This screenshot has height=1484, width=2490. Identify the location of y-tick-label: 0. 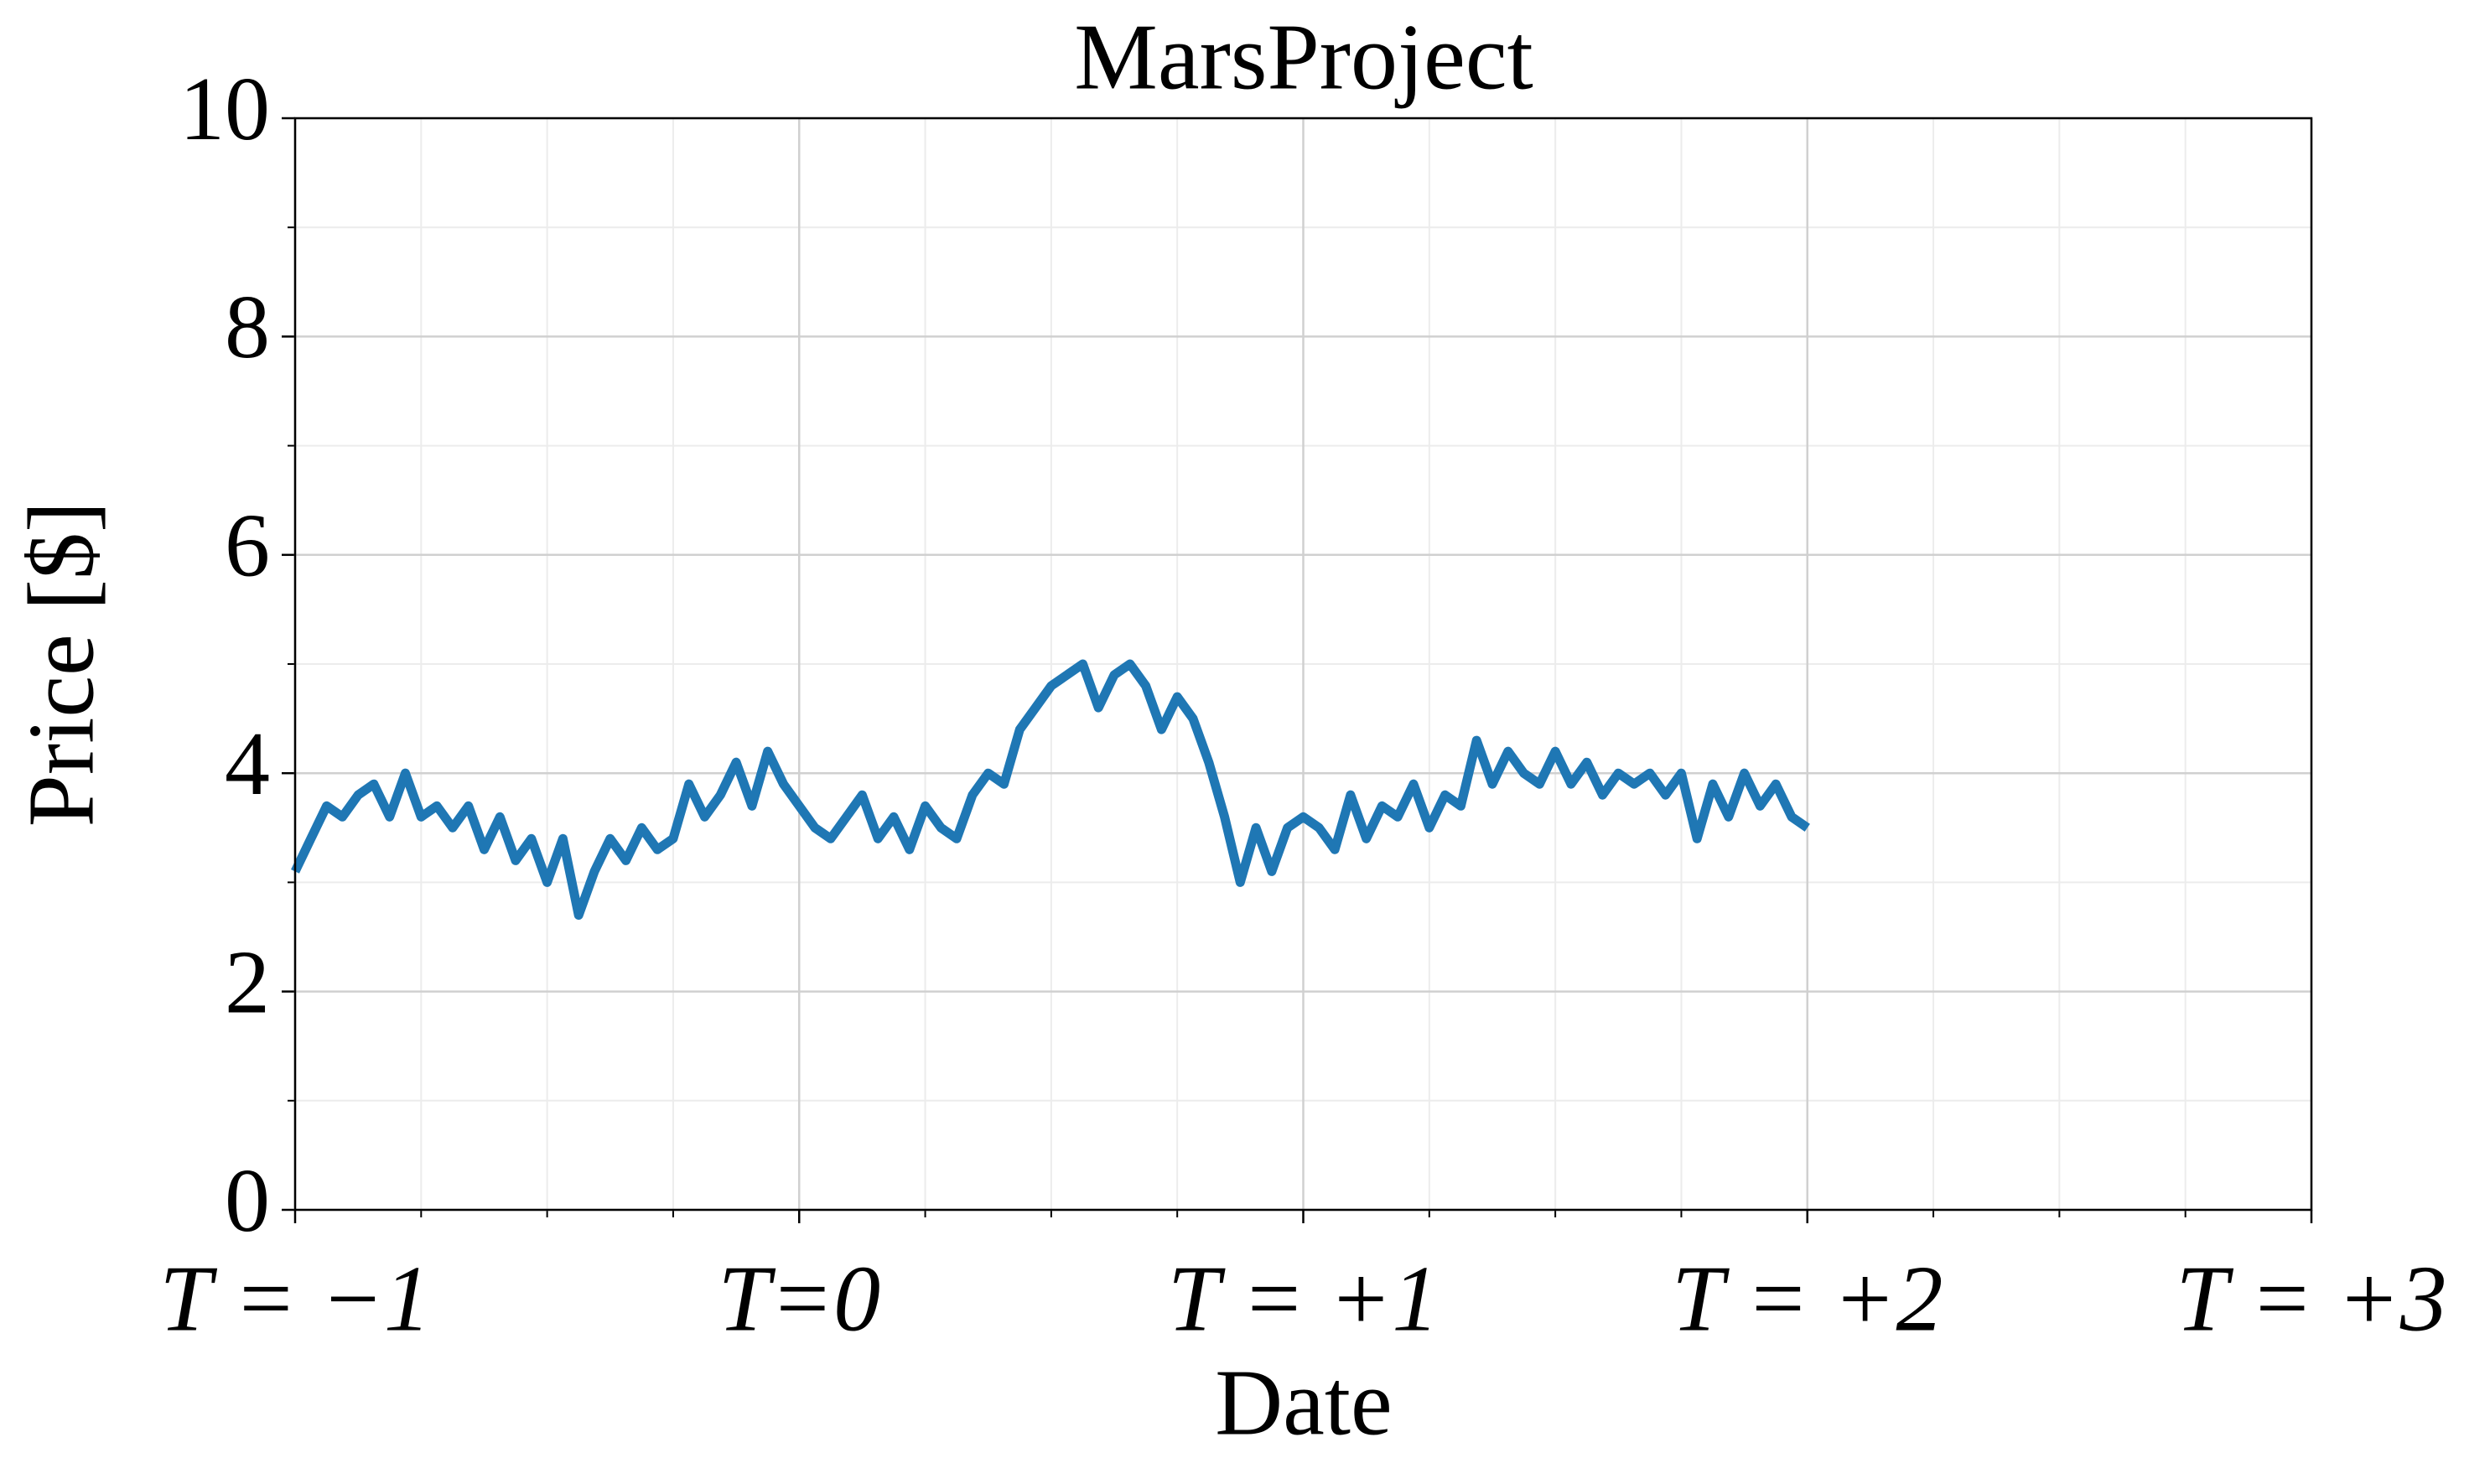
(247, 1201).